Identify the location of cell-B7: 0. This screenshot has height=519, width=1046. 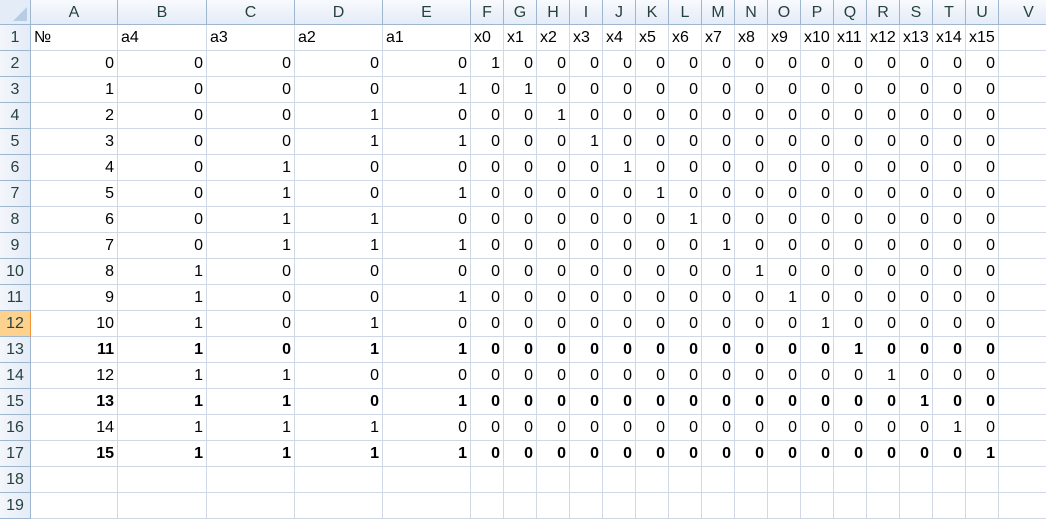
(162, 194).